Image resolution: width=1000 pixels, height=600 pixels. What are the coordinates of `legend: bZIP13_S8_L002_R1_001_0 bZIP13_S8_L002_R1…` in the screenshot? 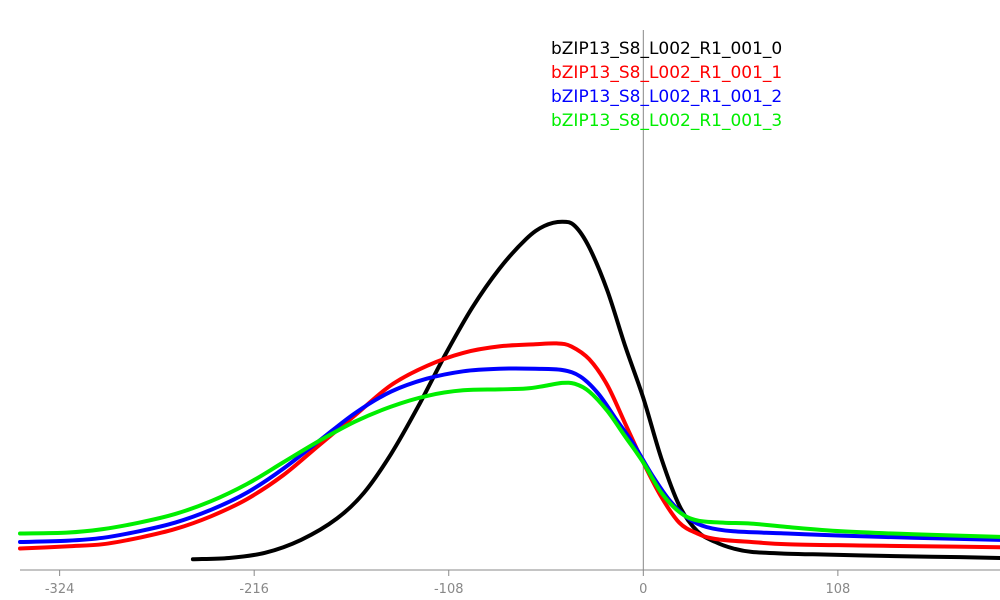 It's located at (666, 85).